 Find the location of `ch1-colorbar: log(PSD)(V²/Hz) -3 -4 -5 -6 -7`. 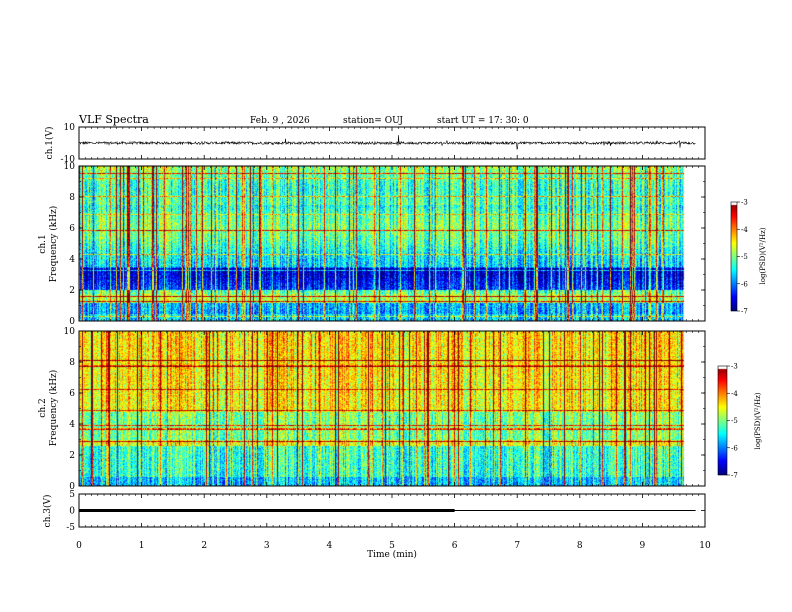

ch1-colorbar: log(PSD)(V²/Hz) -3 -4 -5 -6 -7 is located at coordinates (748, 257).